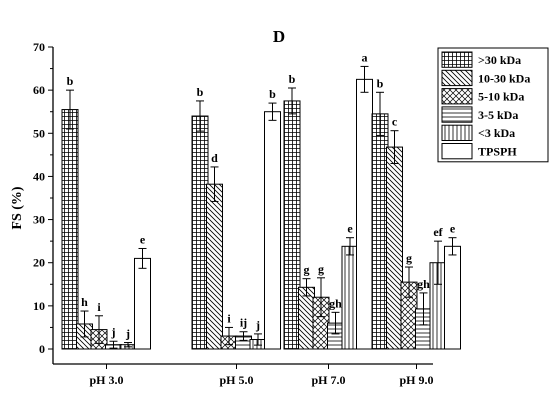 This screenshot has width=550, height=402. Describe the element at coordinates (243, 323) in the screenshot. I see `data-label: ij` at that location.